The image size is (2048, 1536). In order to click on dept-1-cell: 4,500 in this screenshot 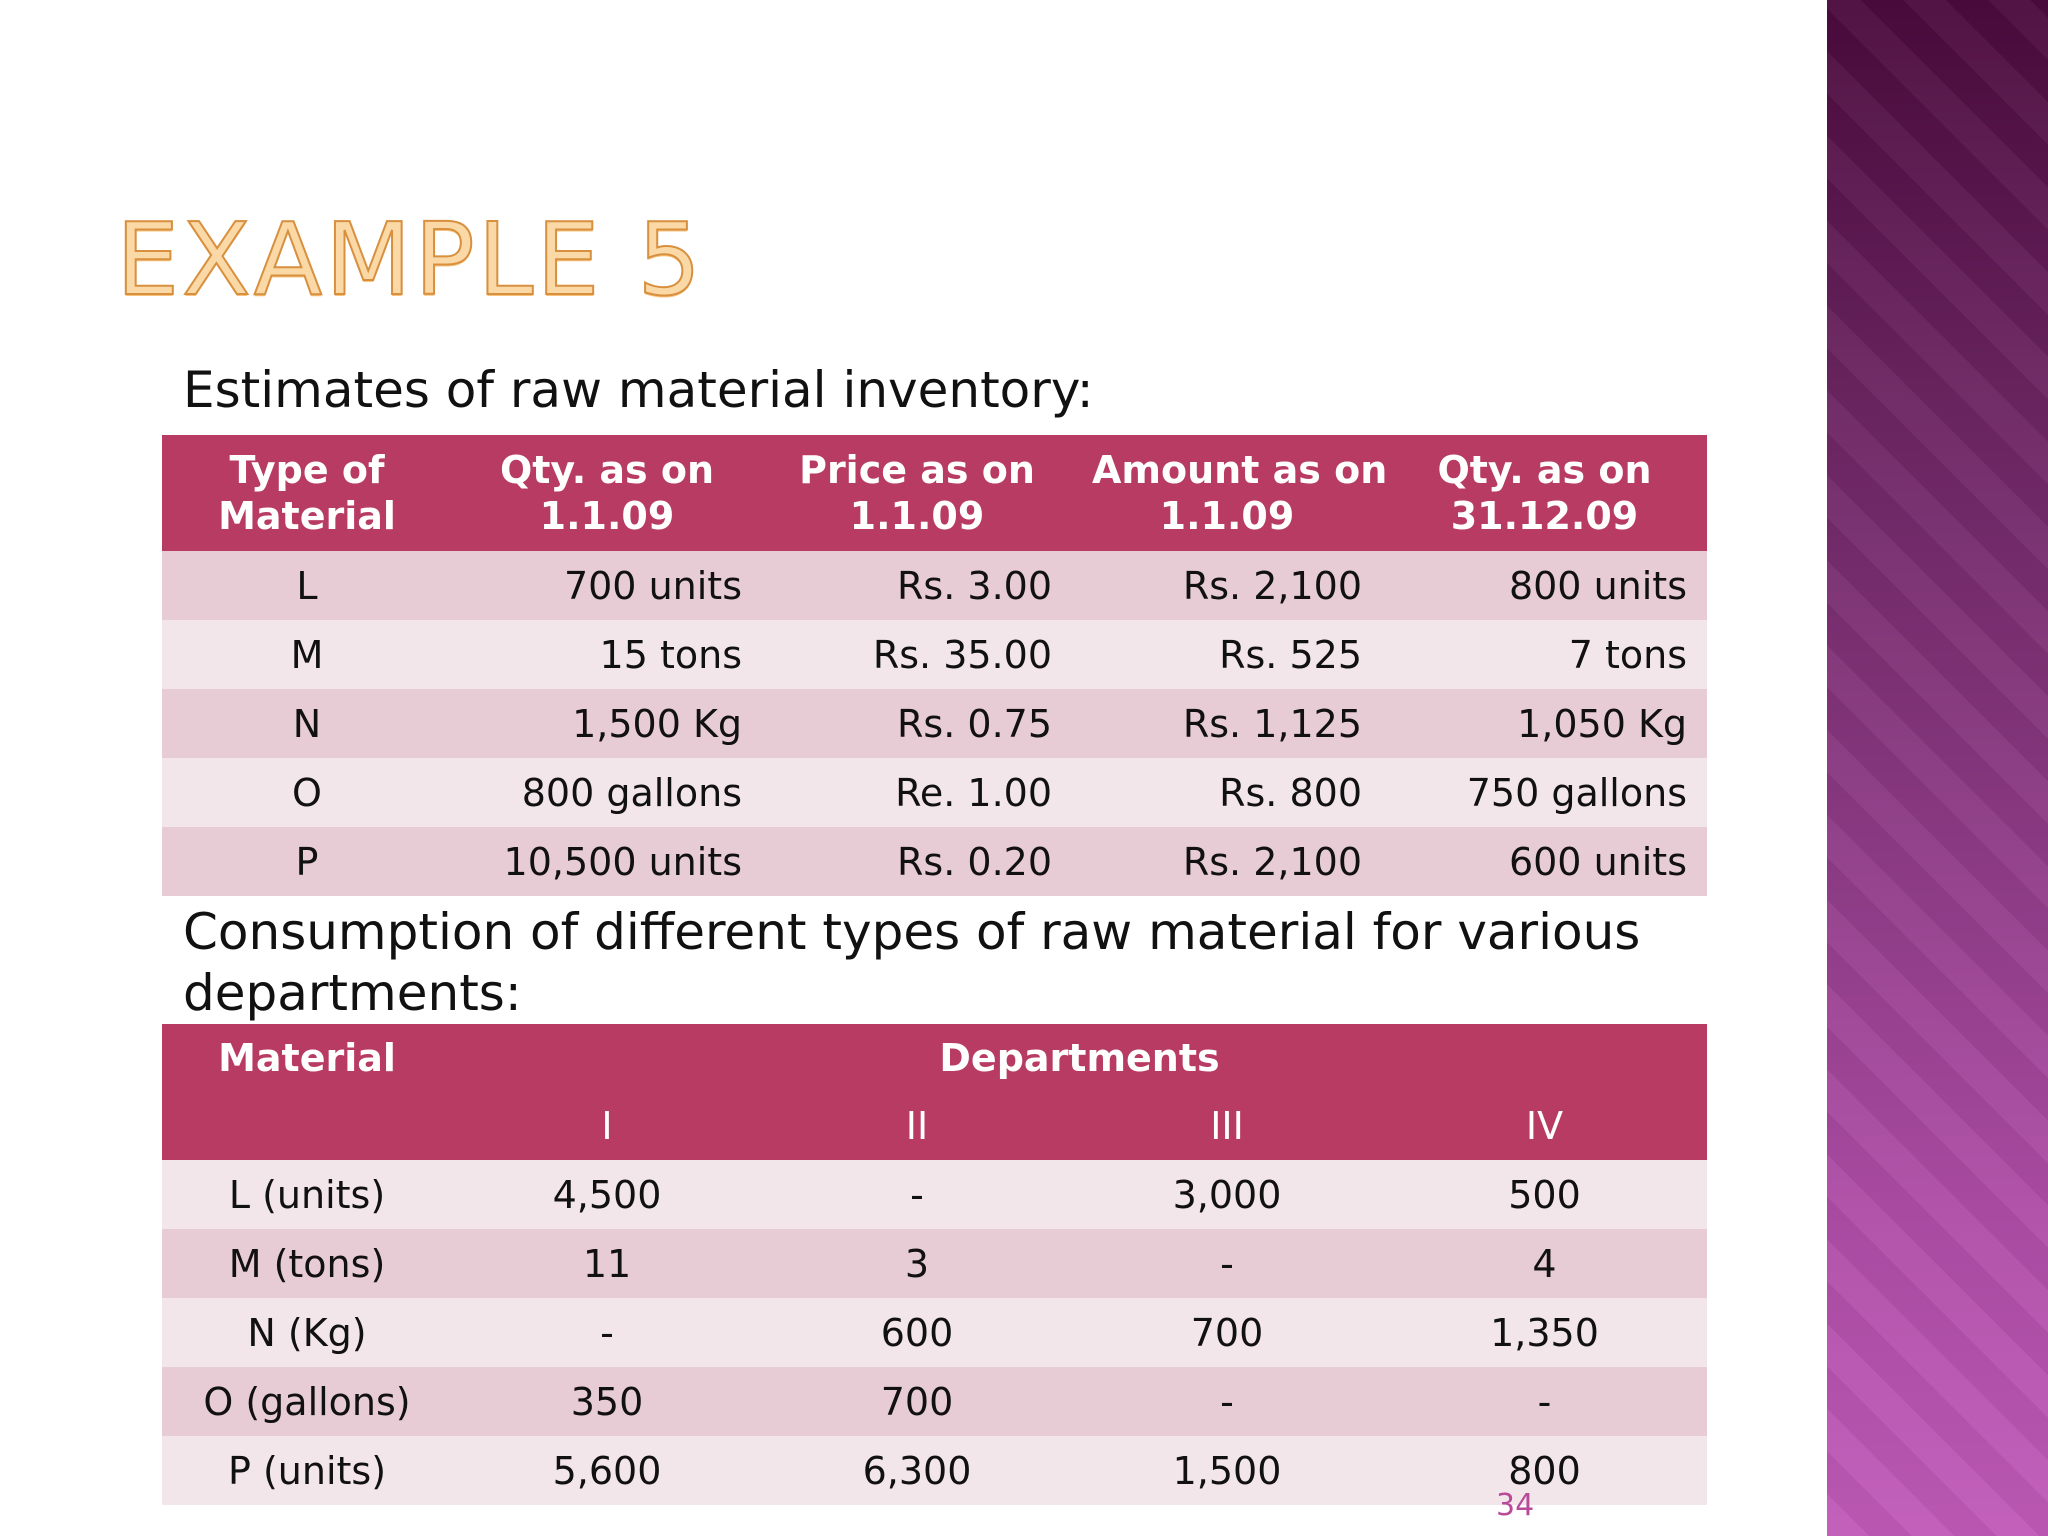, I will do `click(607, 1194)`.